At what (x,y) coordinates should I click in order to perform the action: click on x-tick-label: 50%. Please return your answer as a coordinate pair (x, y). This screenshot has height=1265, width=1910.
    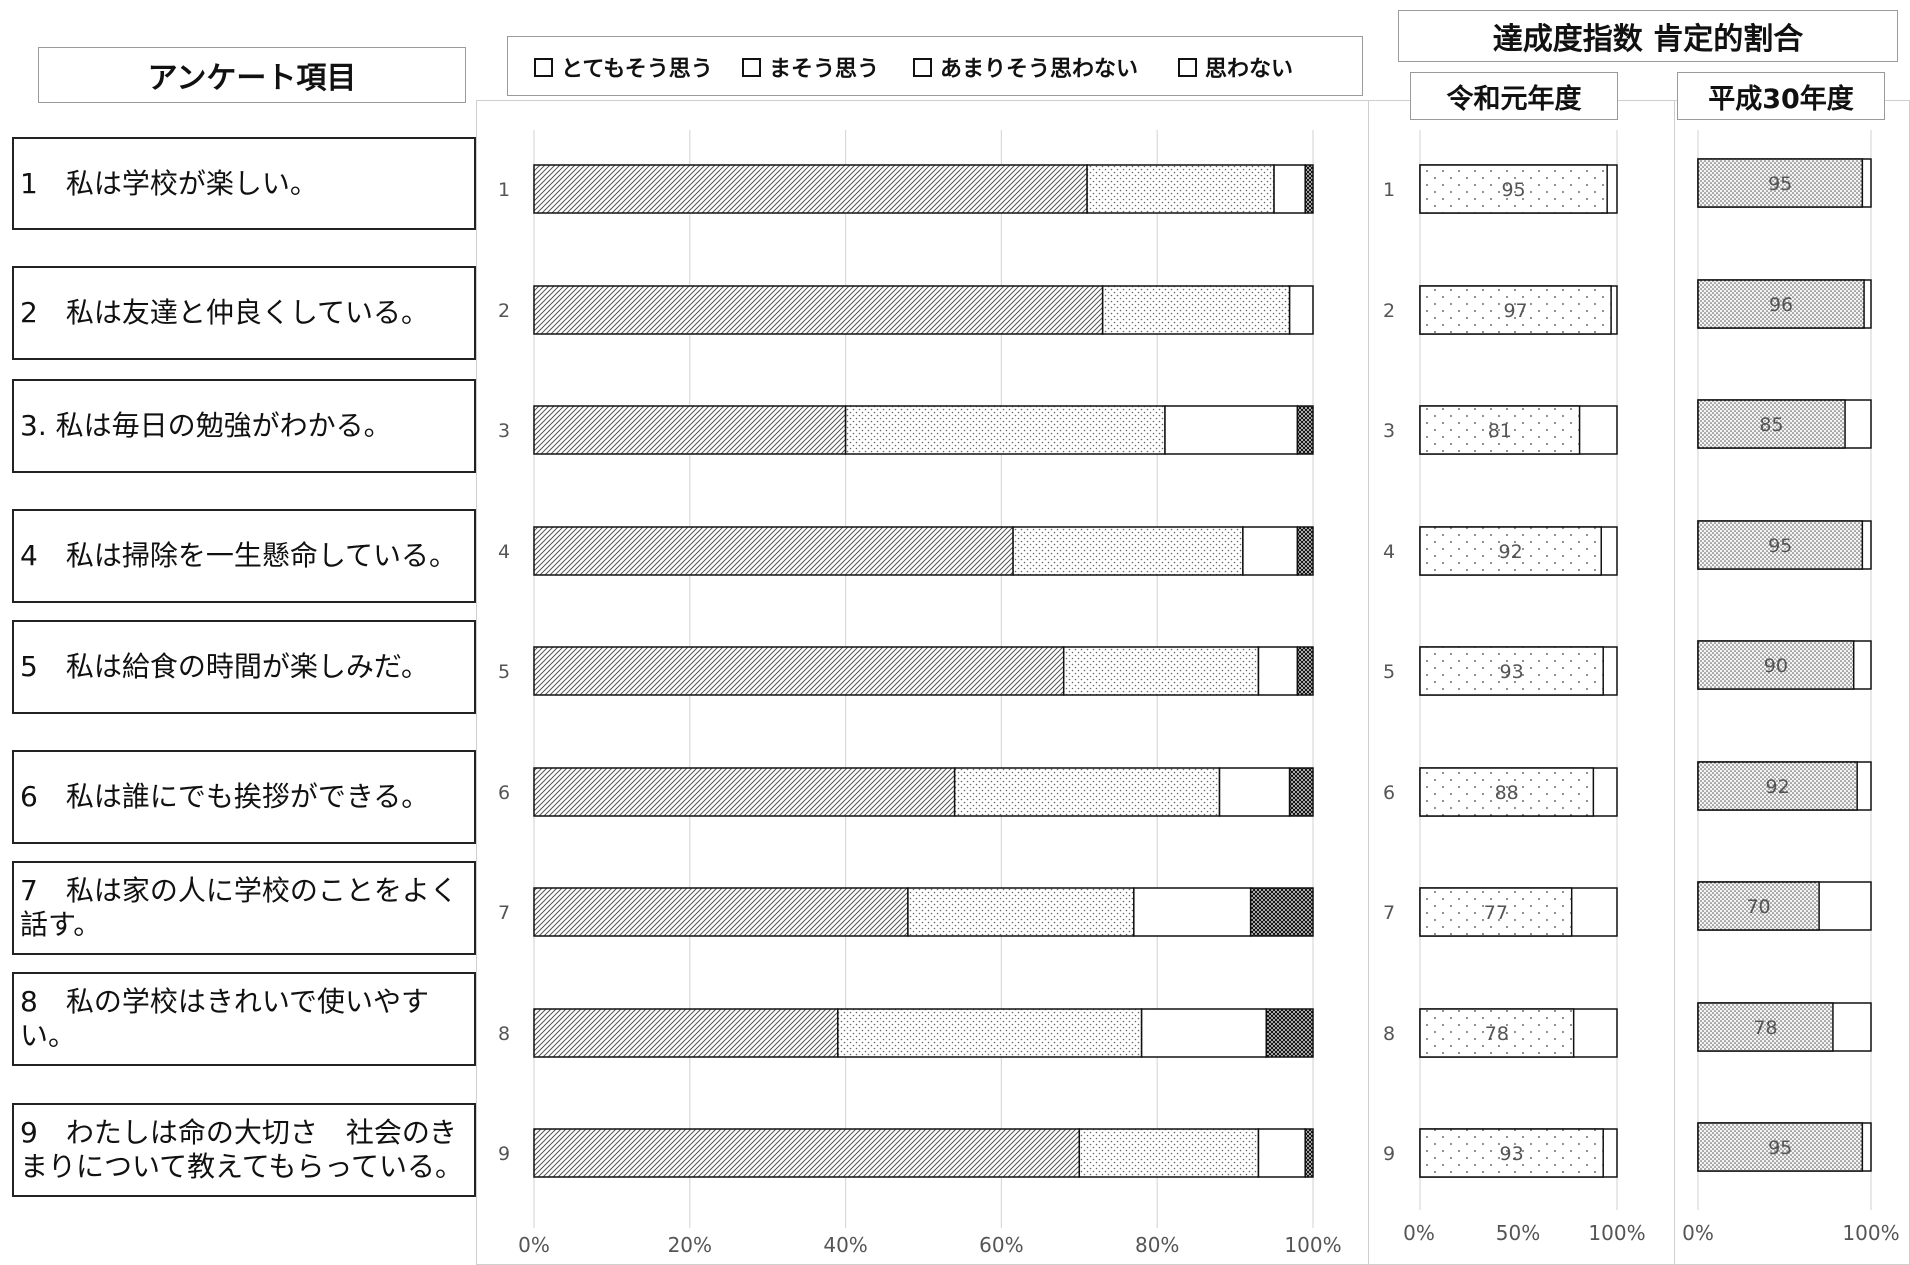
    Looking at the image, I should click on (1518, 1233).